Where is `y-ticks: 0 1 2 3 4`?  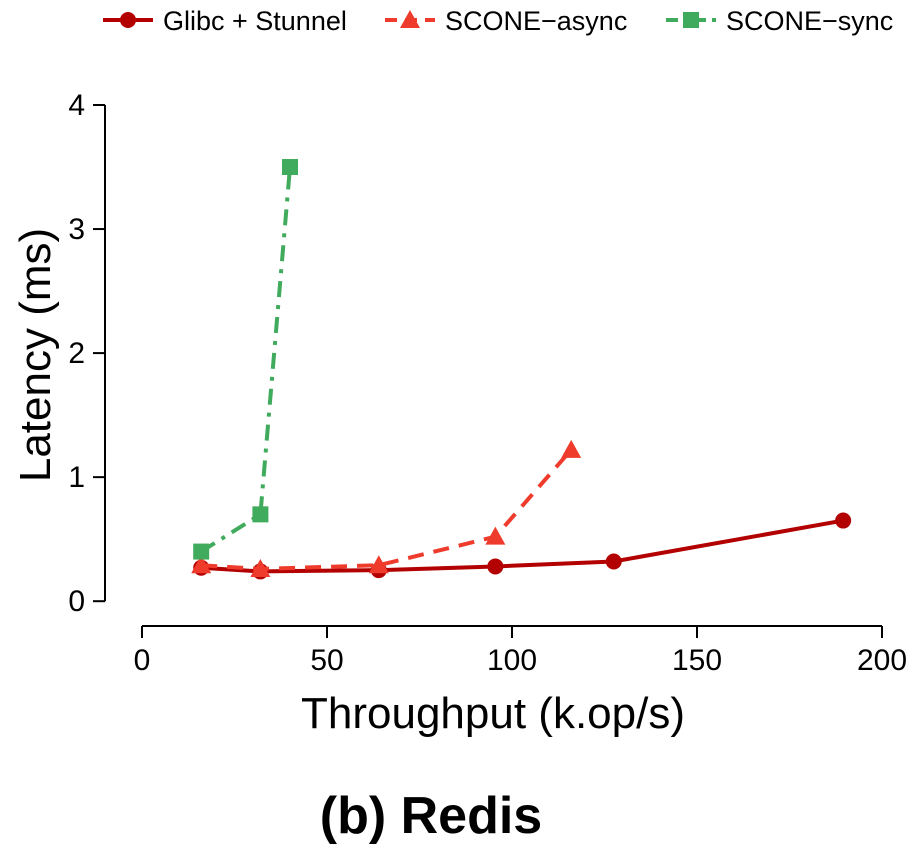 y-ticks: 0 1 2 3 4 is located at coordinates (86, 353).